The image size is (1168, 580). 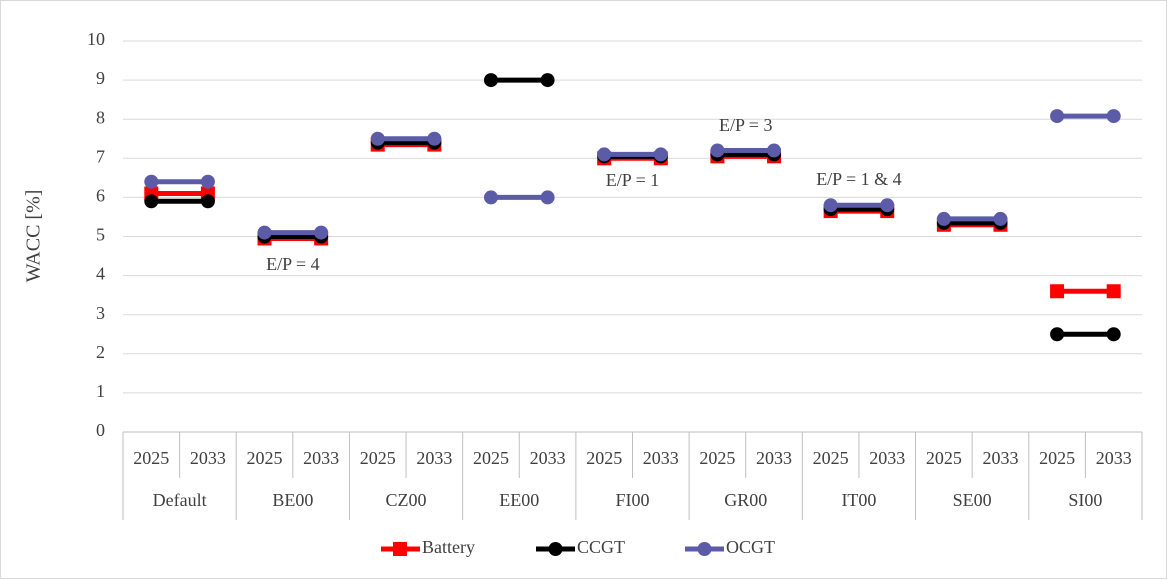 What do you see at coordinates (100, 274) in the screenshot?
I see `y-tick-label: 4` at bounding box center [100, 274].